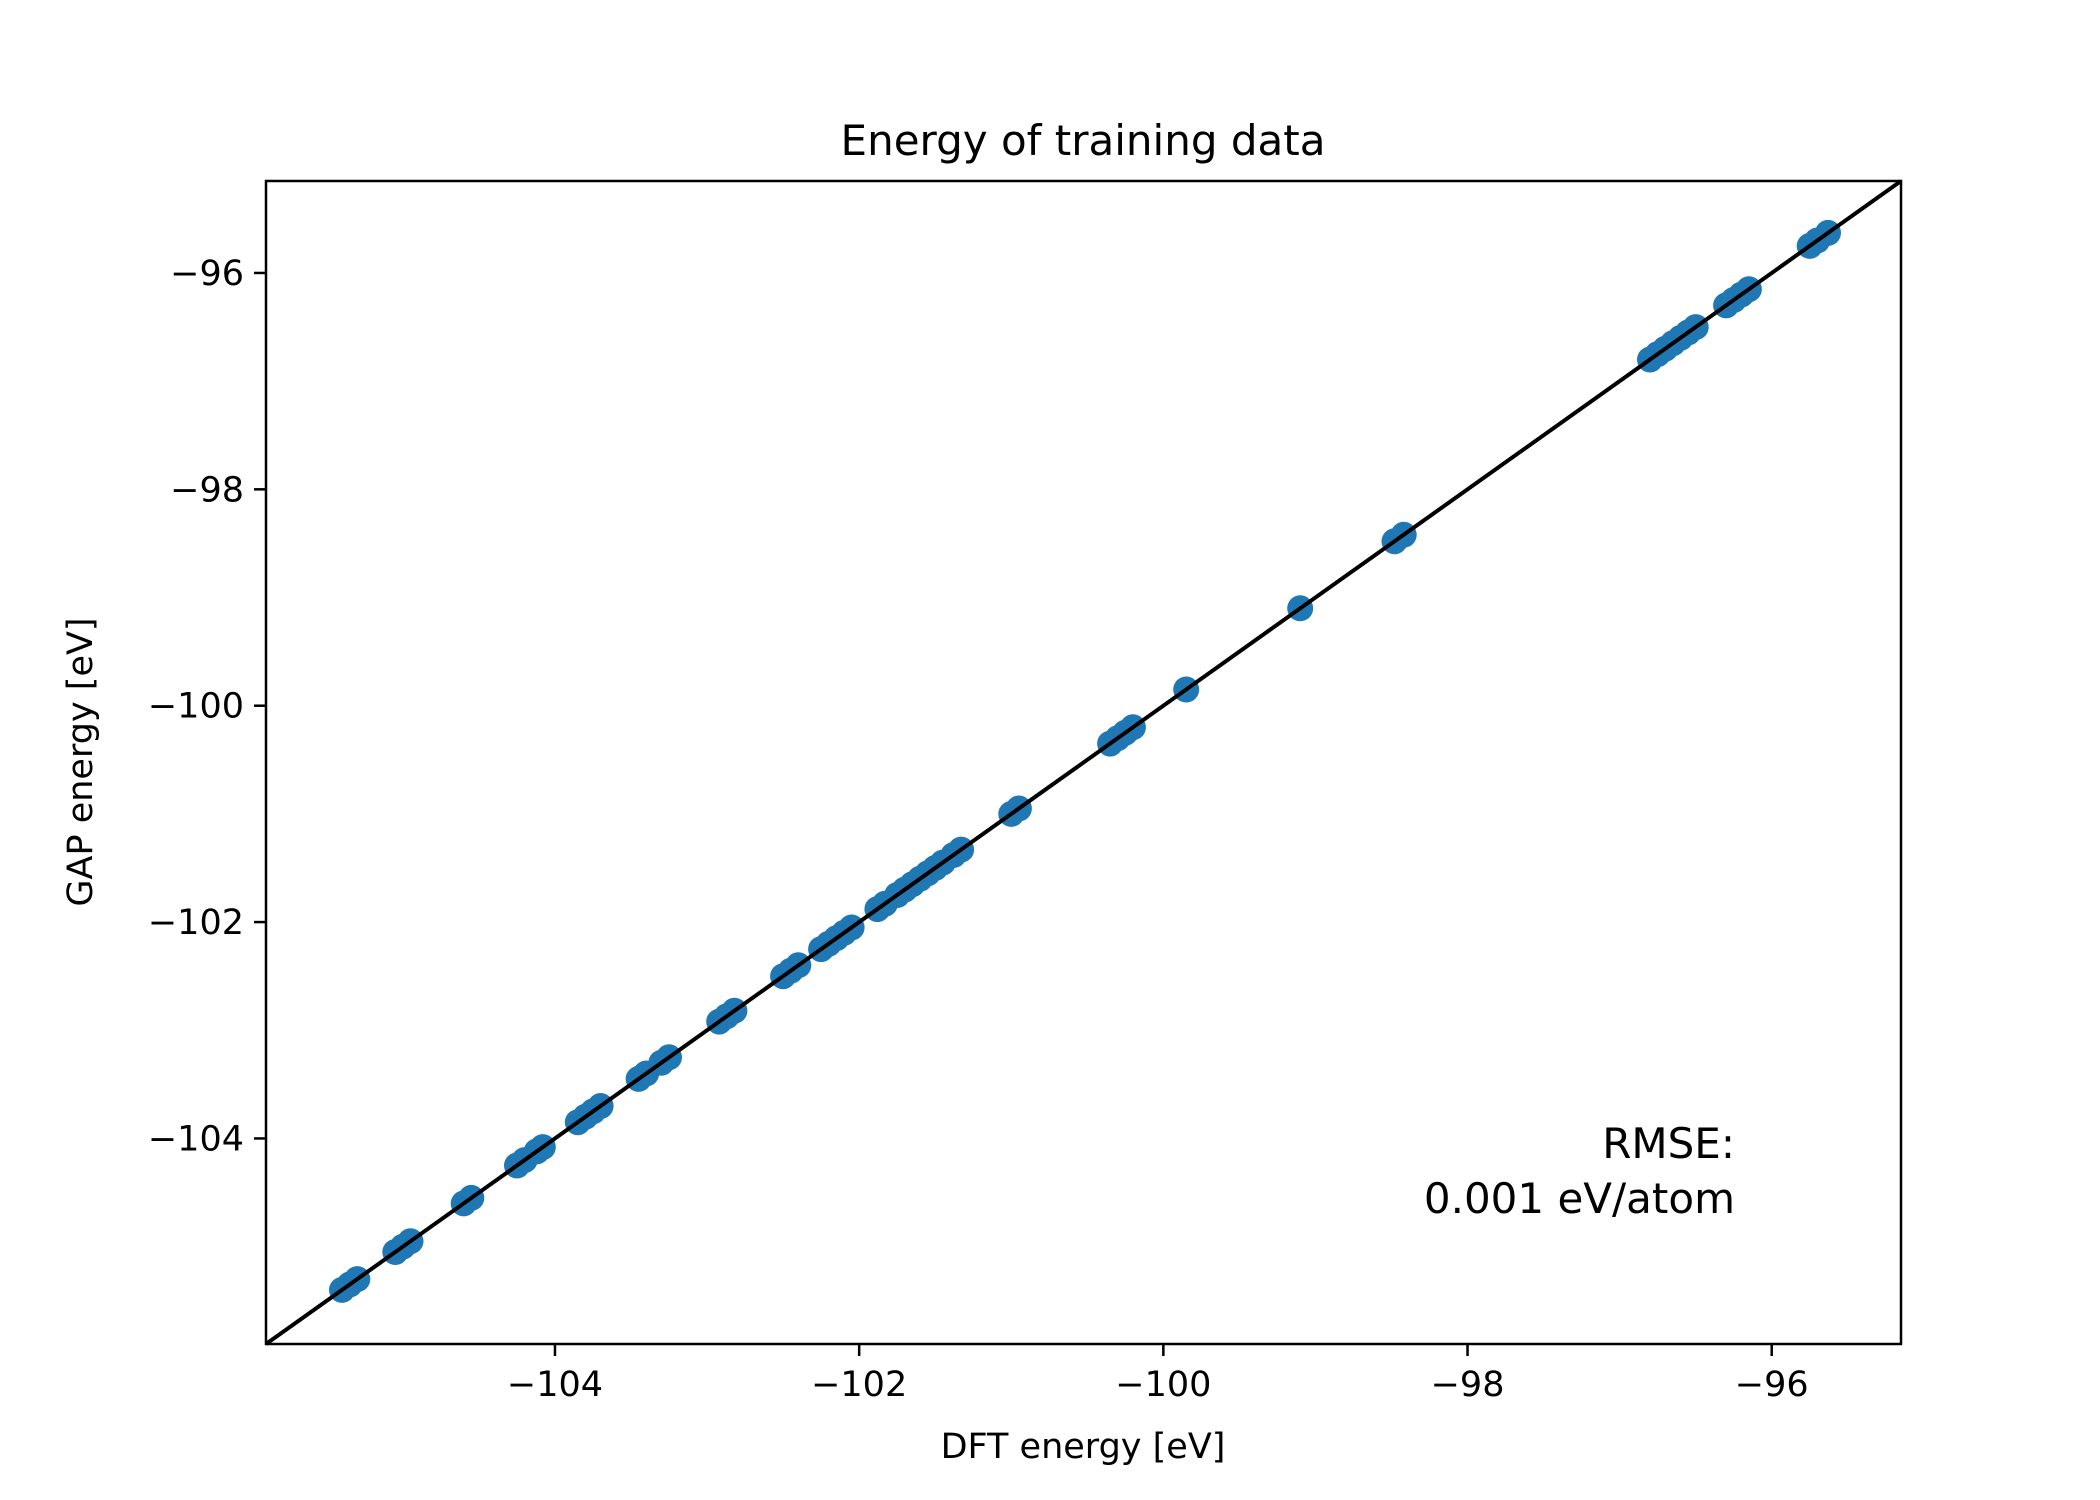  I want to click on x-axis-ticks: −104 −102 −100 −98 −96, so click(1158, 1374).